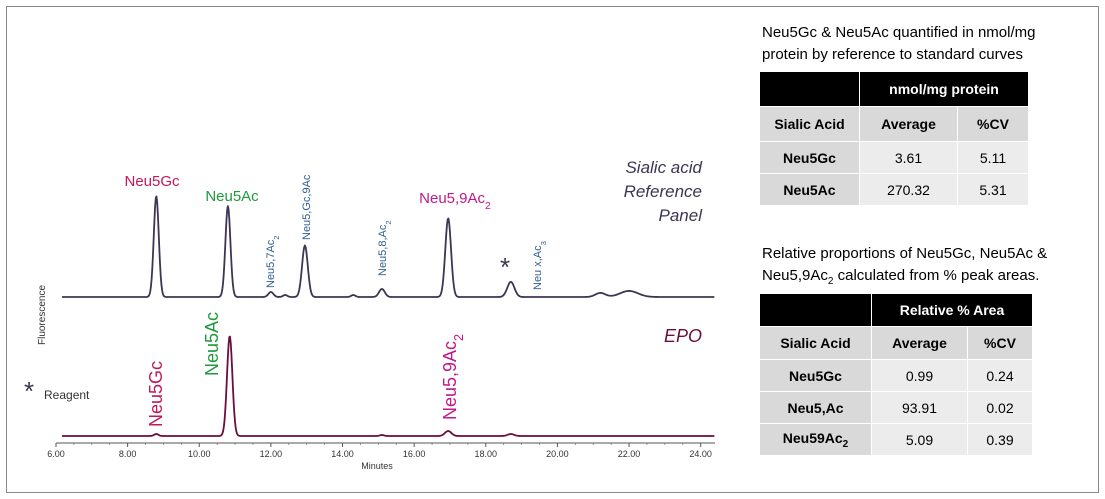  What do you see at coordinates (905, 253) in the screenshot?
I see `table2-caption-line-1: Relative proportions of Neu5Gc, Neu5Ac &` at bounding box center [905, 253].